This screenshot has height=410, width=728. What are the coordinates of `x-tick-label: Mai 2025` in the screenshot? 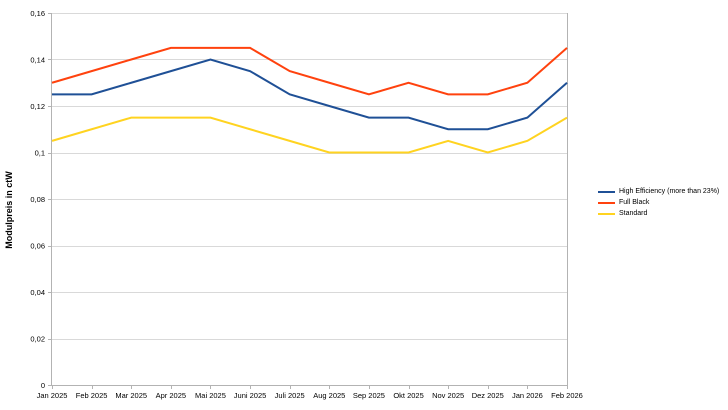 It's located at (210, 395).